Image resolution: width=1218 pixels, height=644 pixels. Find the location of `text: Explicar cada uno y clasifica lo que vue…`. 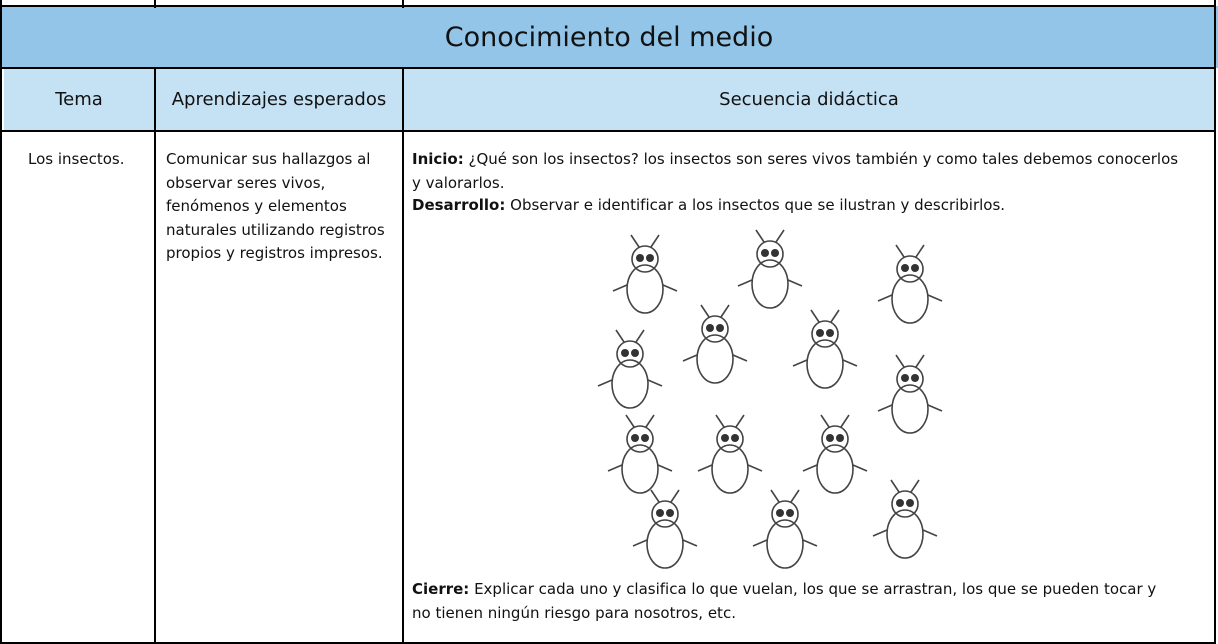

text: Explicar cada uno y clasifica lo que vue… is located at coordinates (784, 601).